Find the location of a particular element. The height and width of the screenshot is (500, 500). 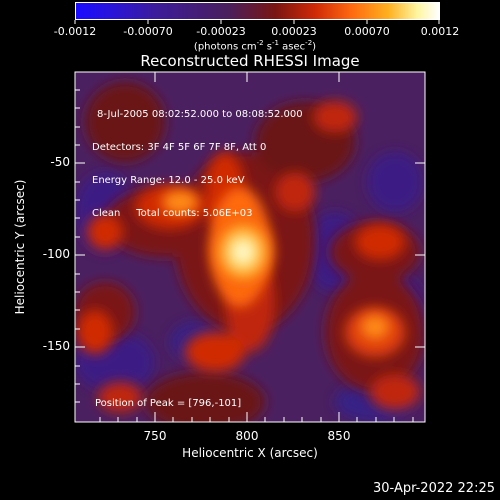

plot-title: Reconstructed RHESSI Image is located at coordinates (250, 61).